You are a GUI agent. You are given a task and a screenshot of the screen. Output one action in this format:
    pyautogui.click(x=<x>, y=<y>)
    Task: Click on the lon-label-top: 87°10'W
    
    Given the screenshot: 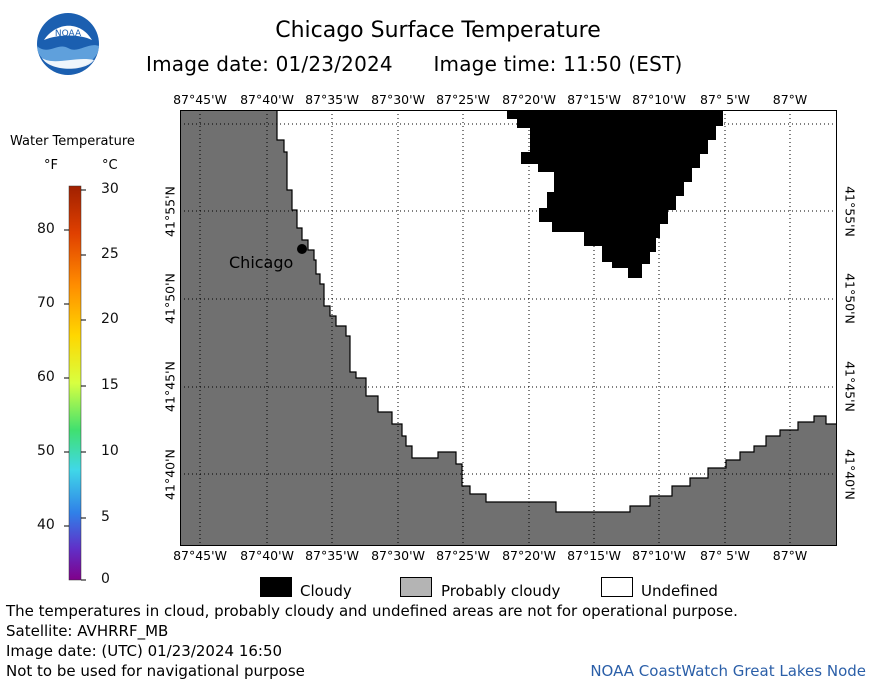 What is the action you would take?
    pyautogui.click(x=659, y=99)
    